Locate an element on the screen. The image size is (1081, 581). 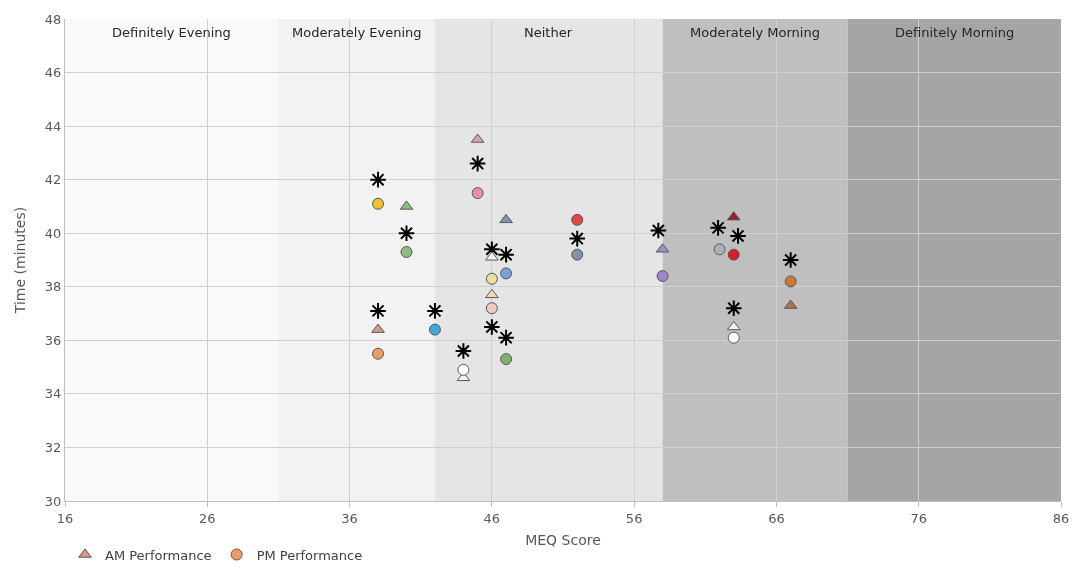
legend-label: AM Performance is located at coordinates (158, 555).